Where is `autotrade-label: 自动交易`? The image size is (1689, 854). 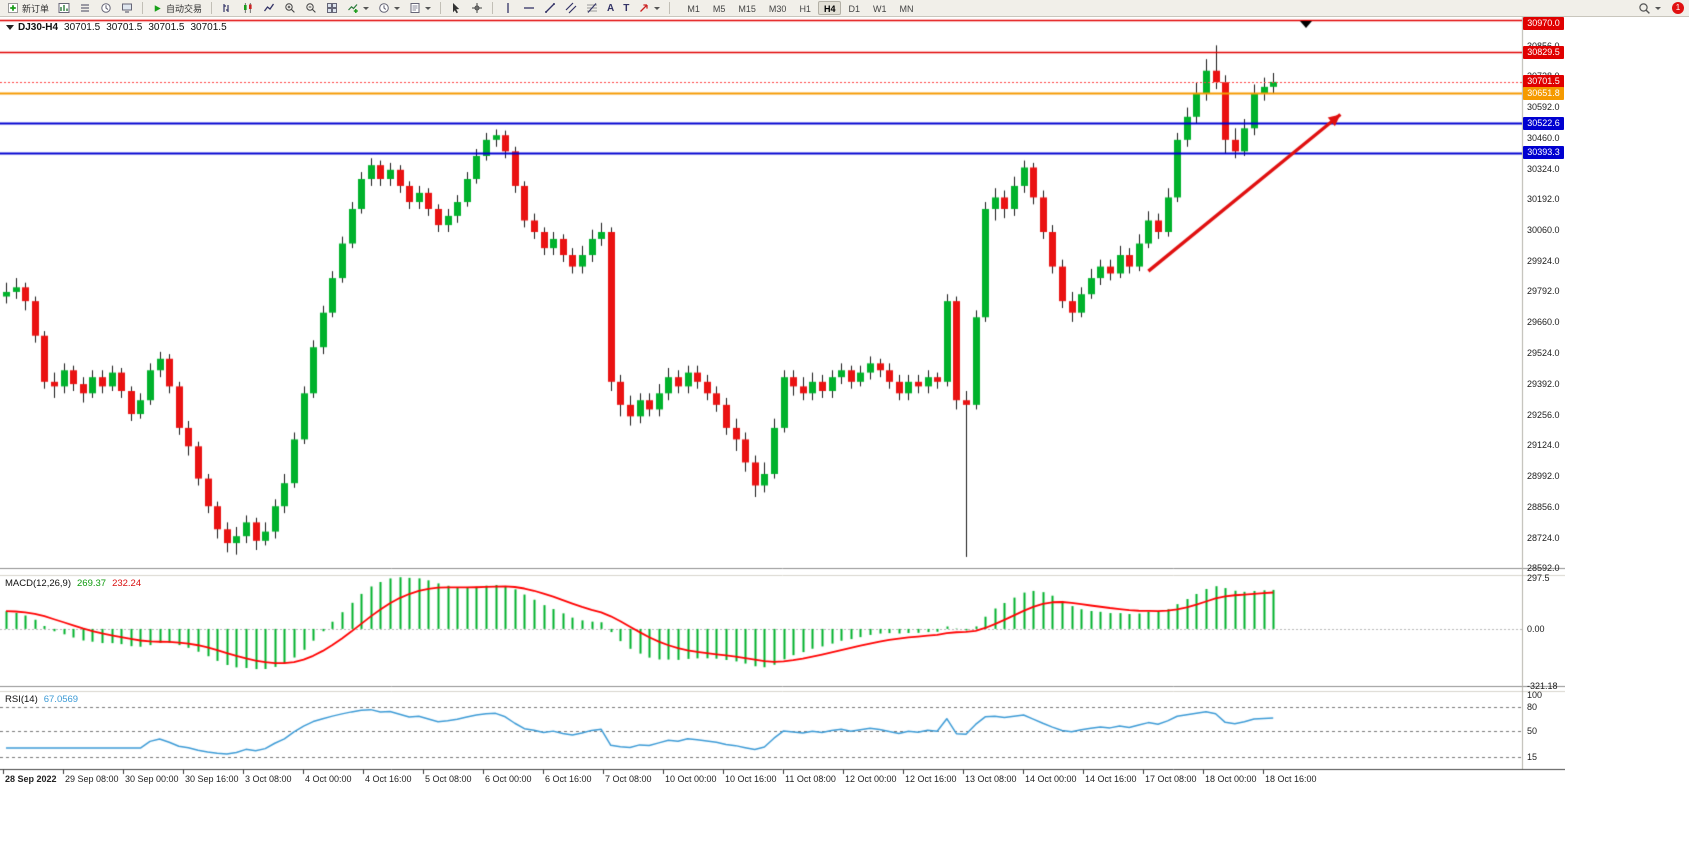
autotrade-label: 自动交易 is located at coordinates (184, 8).